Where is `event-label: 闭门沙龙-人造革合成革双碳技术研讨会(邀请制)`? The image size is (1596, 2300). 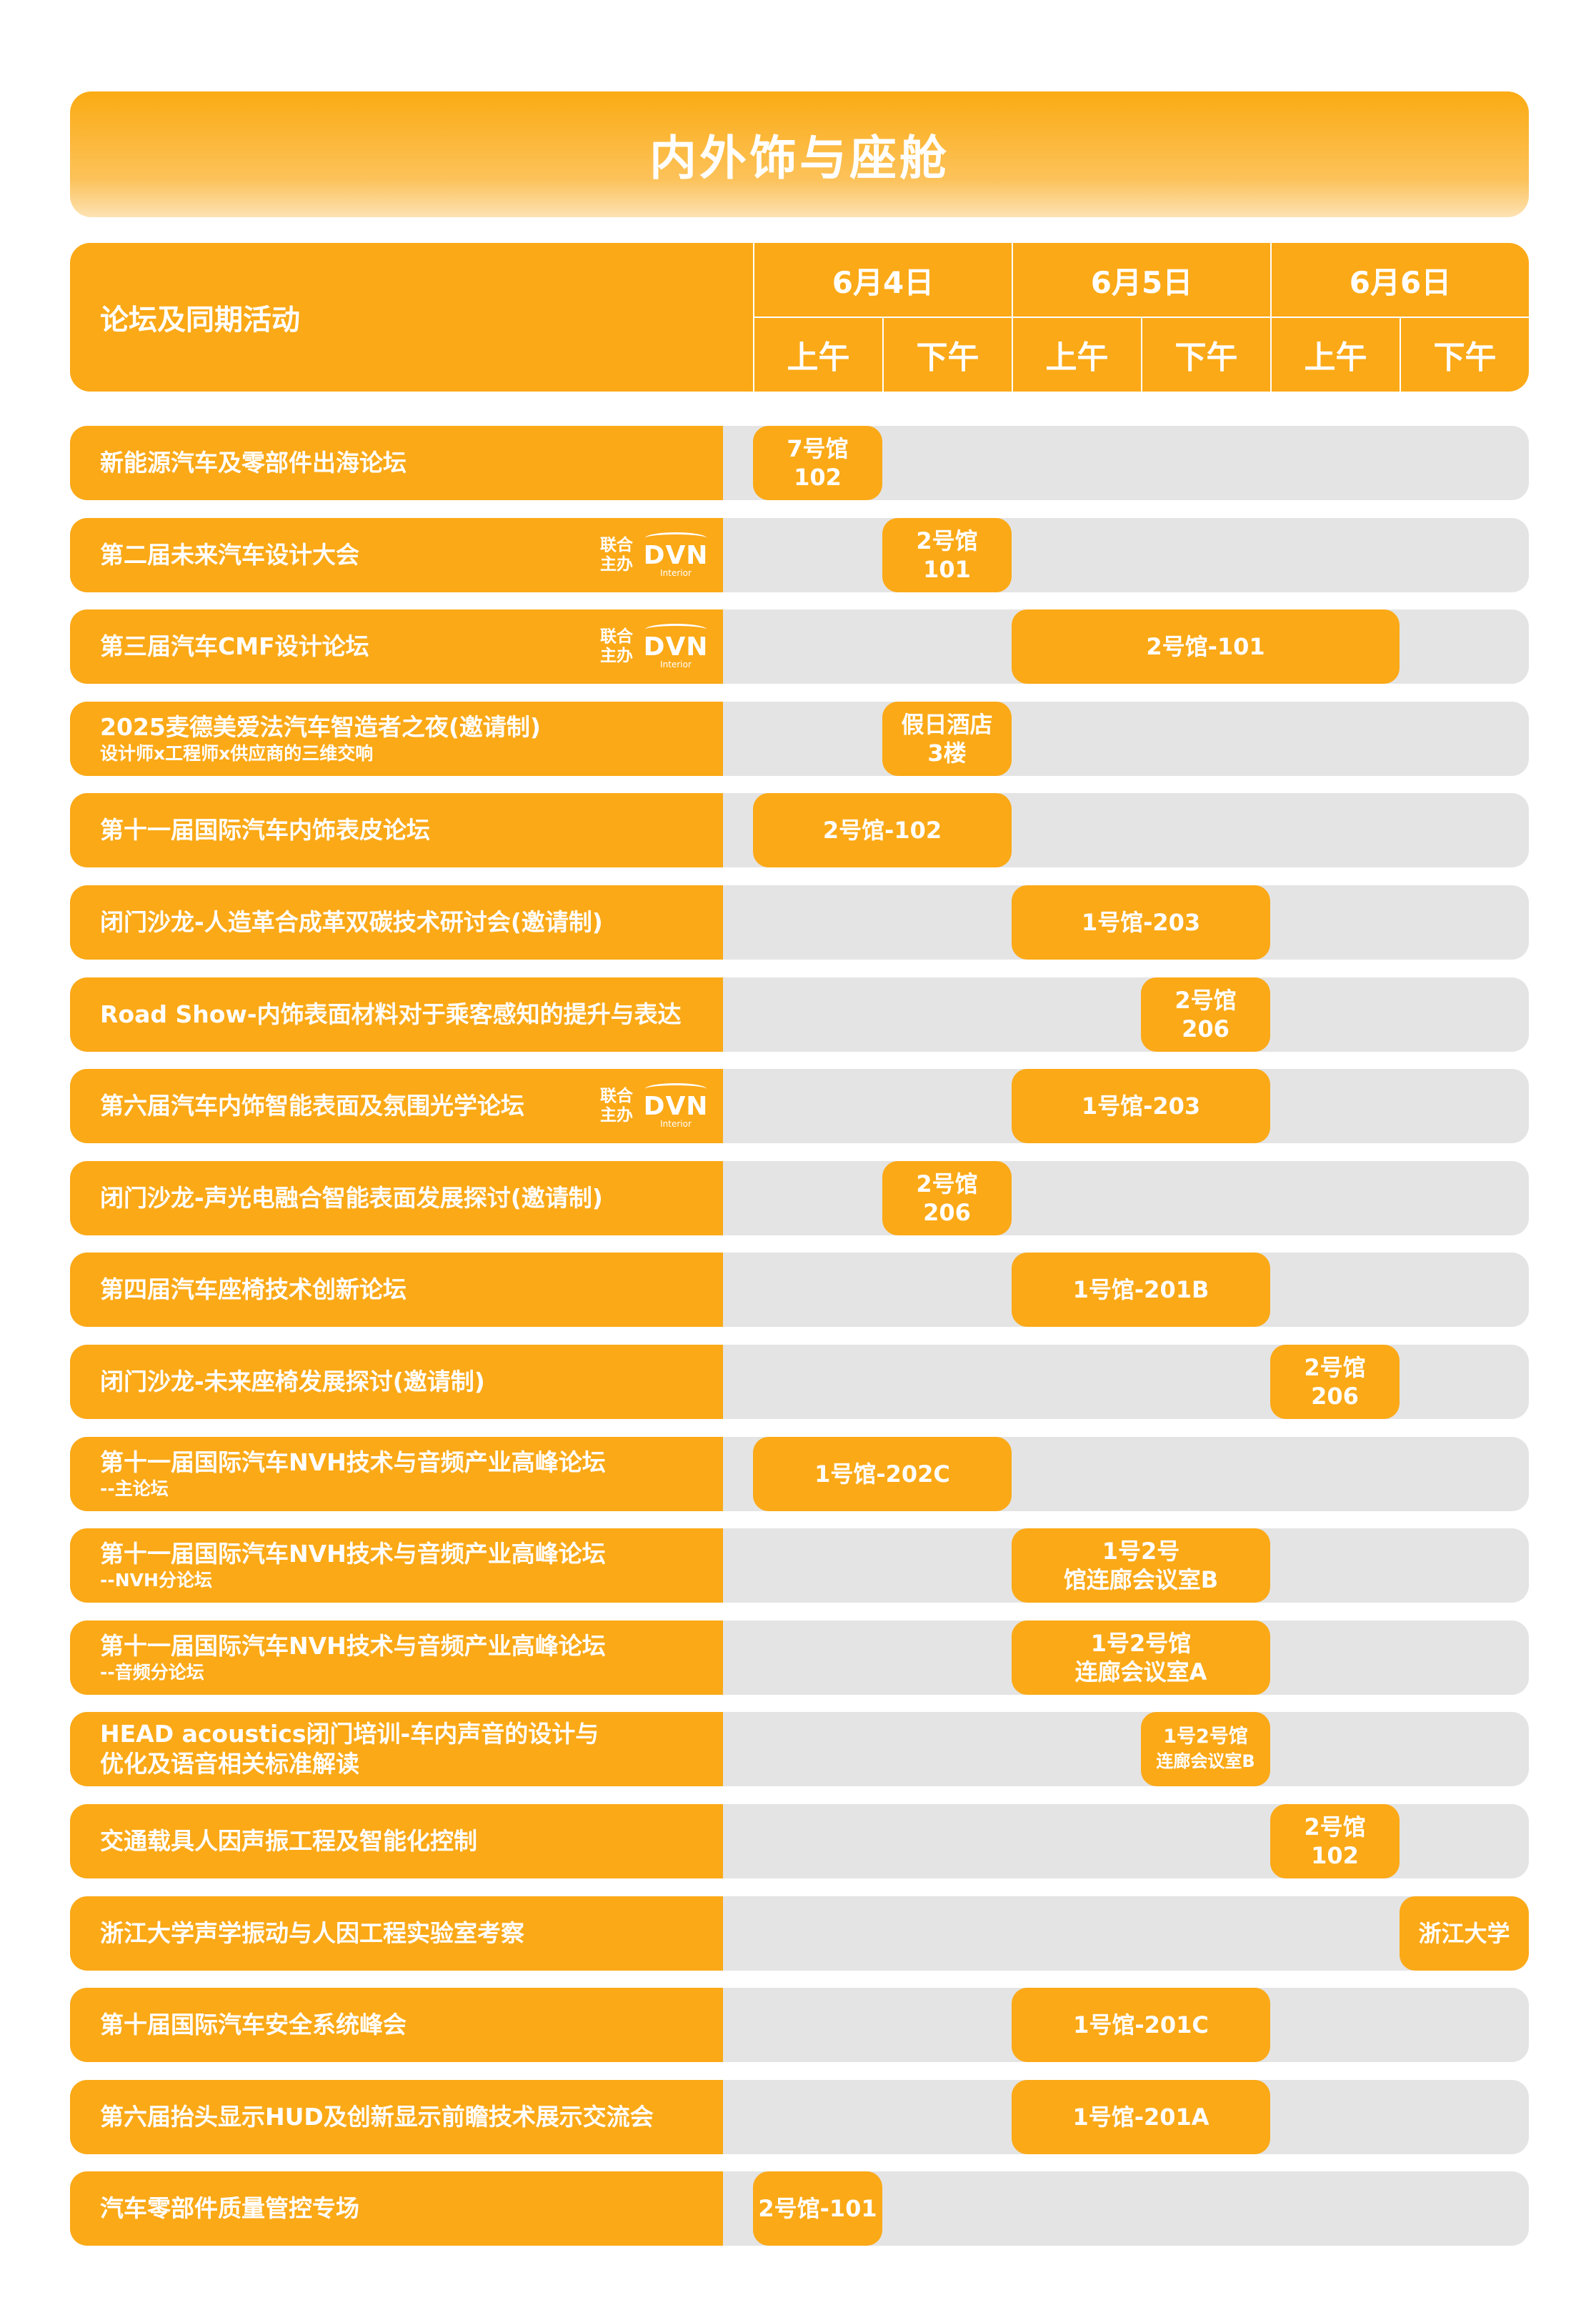 event-label: 闭门沙龙-人造革合成革双碳技术研讨会(邀请制) is located at coordinates (396, 922).